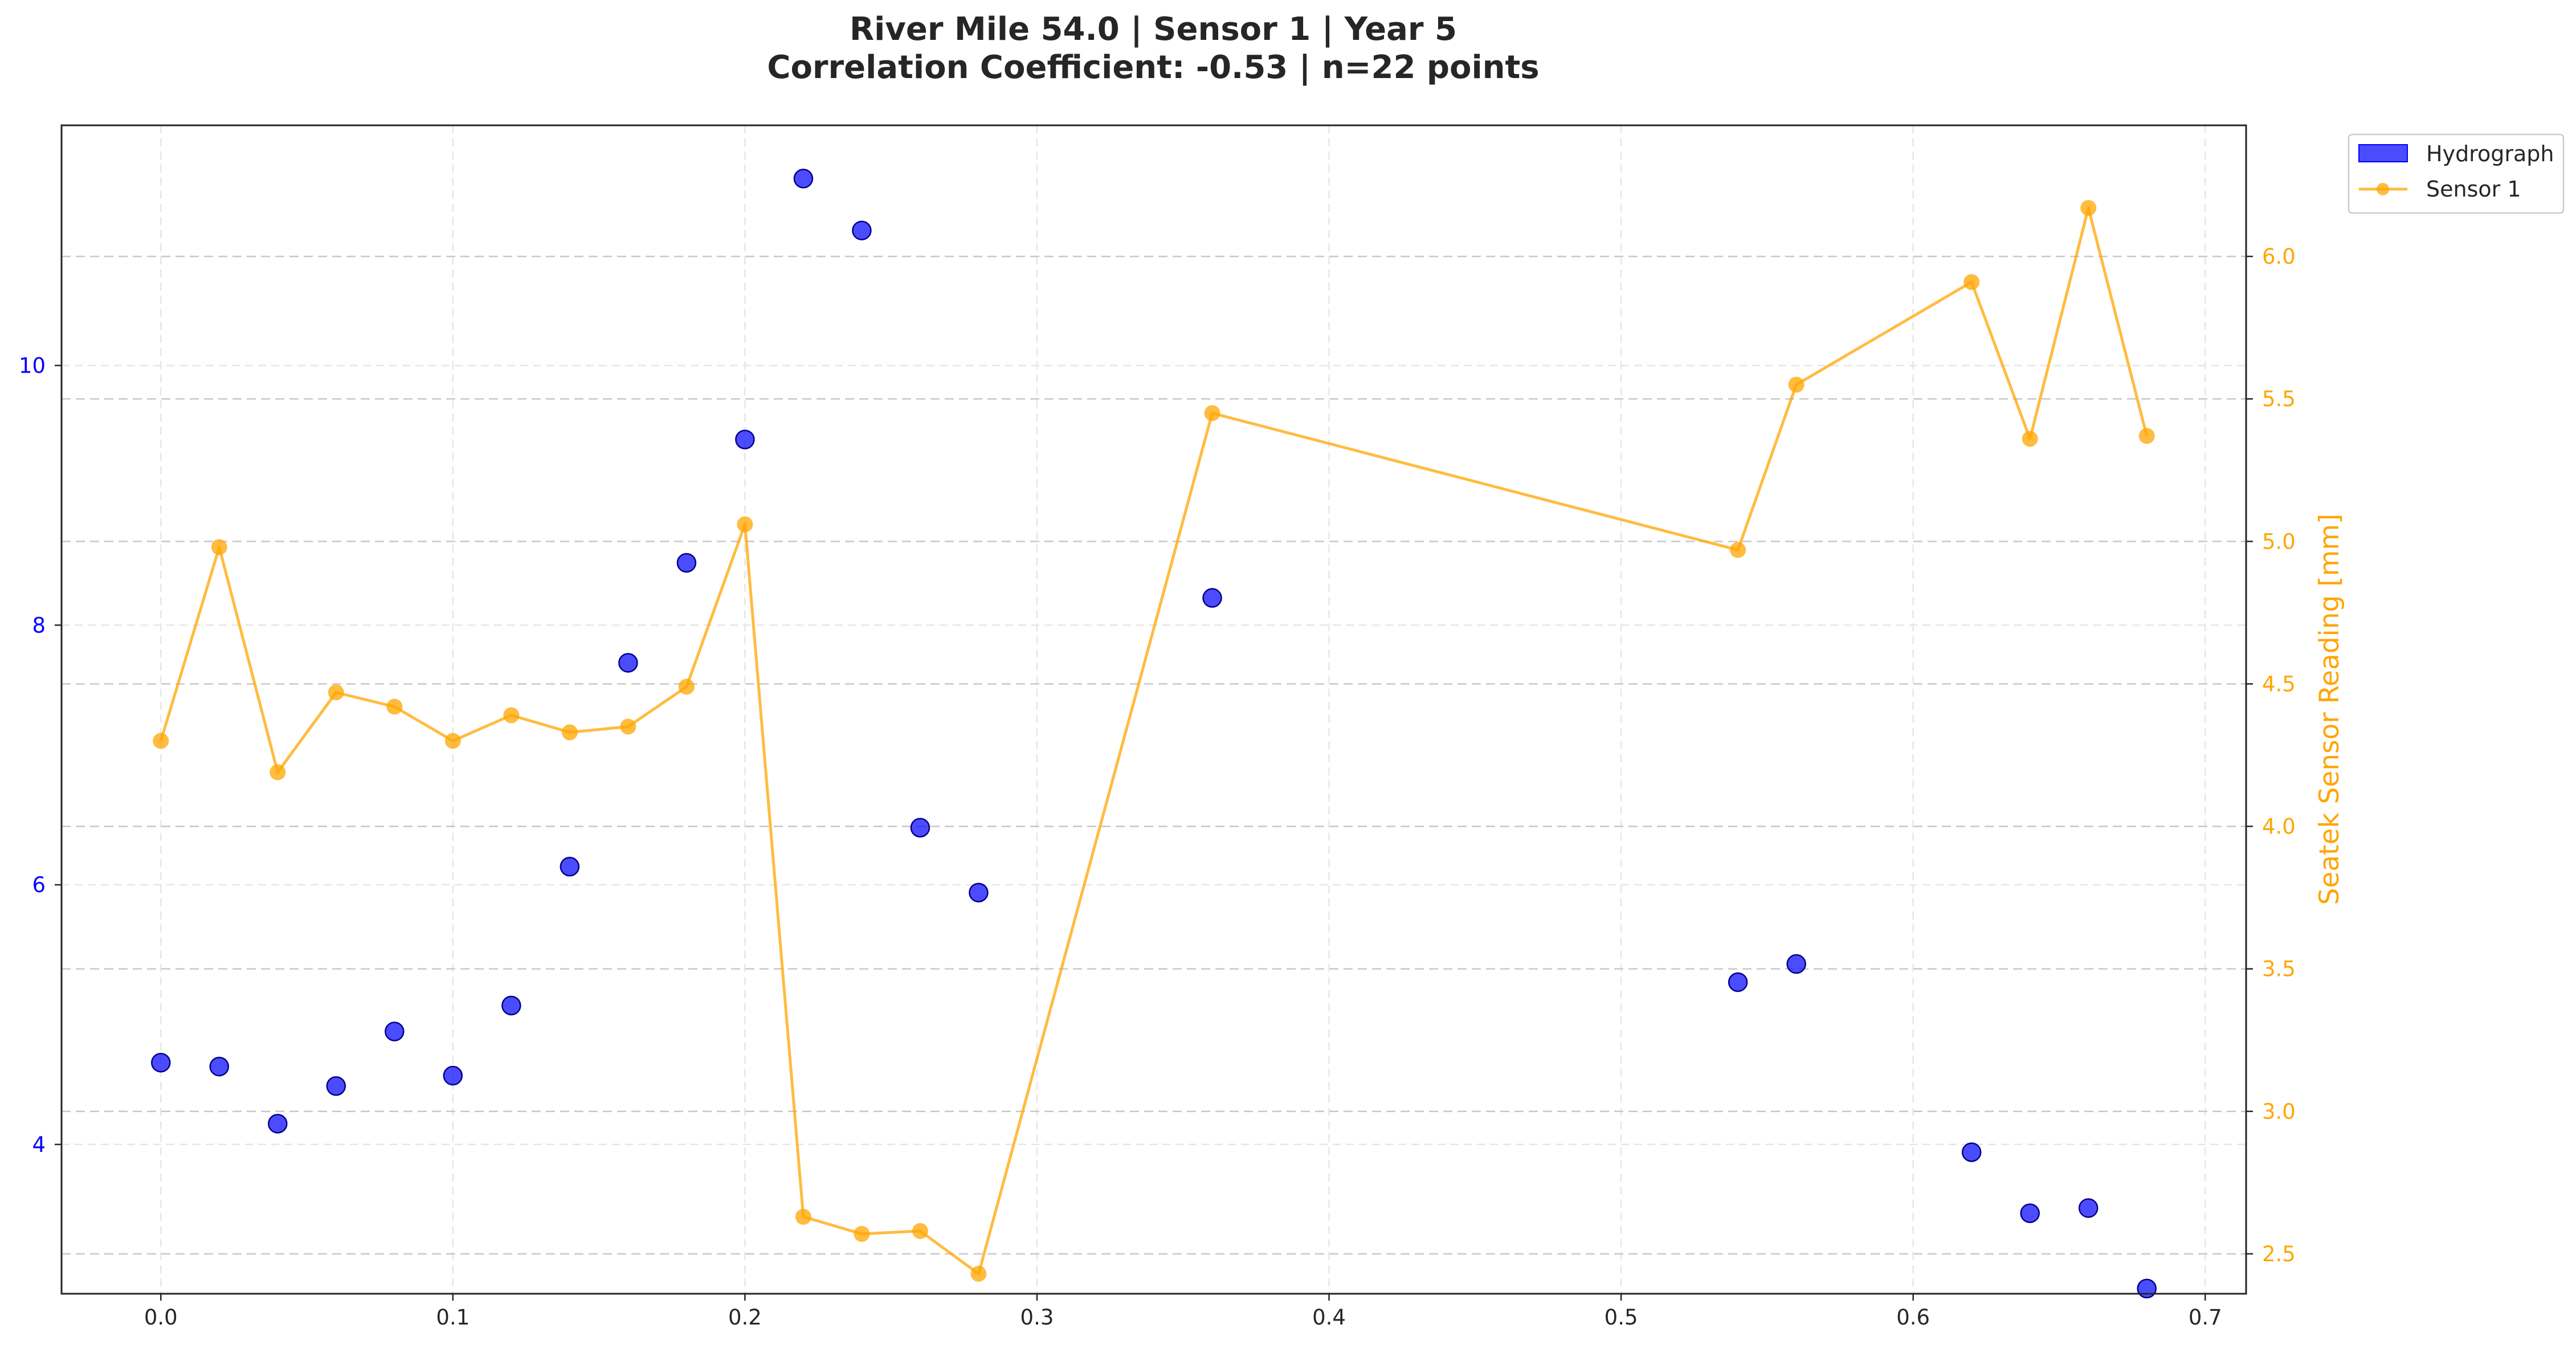  I want to click on x-tick-label: 0.0, so click(161, 1317).